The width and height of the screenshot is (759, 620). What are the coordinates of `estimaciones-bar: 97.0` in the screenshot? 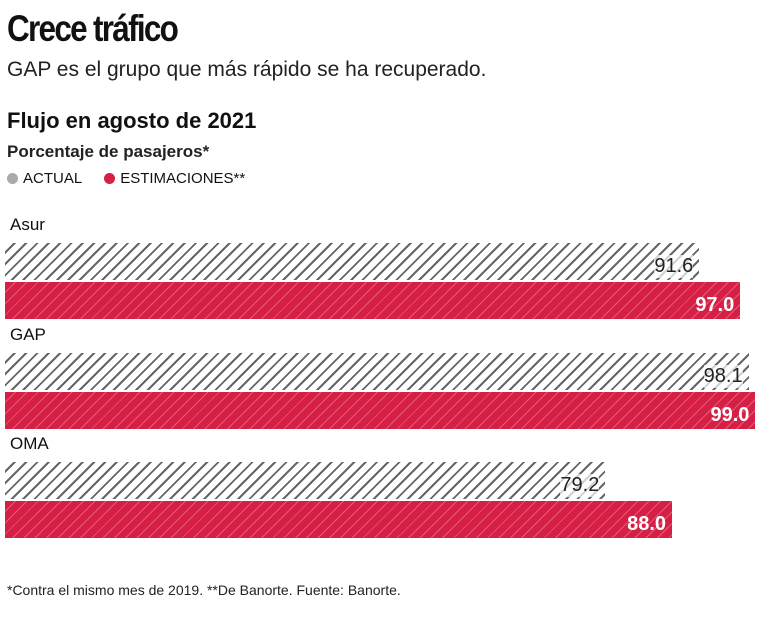 It's located at (373, 300).